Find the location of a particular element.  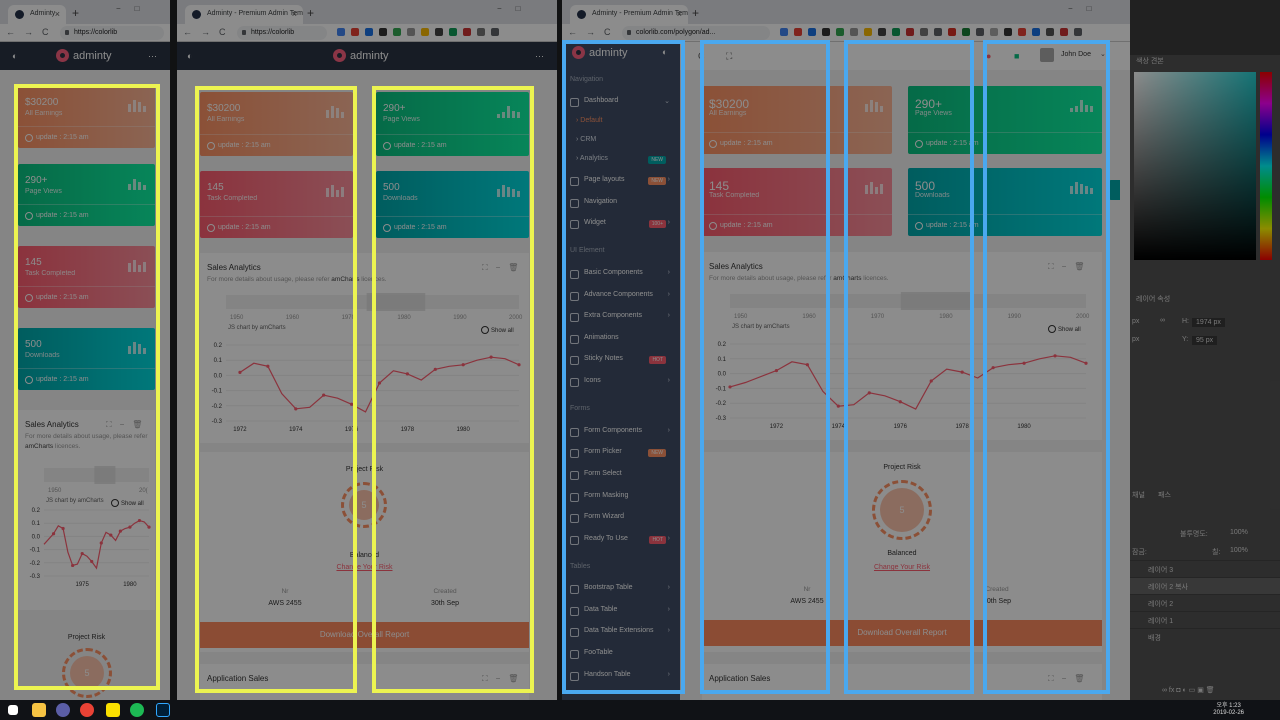

kakao-icon is located at coordinates (113, 710).